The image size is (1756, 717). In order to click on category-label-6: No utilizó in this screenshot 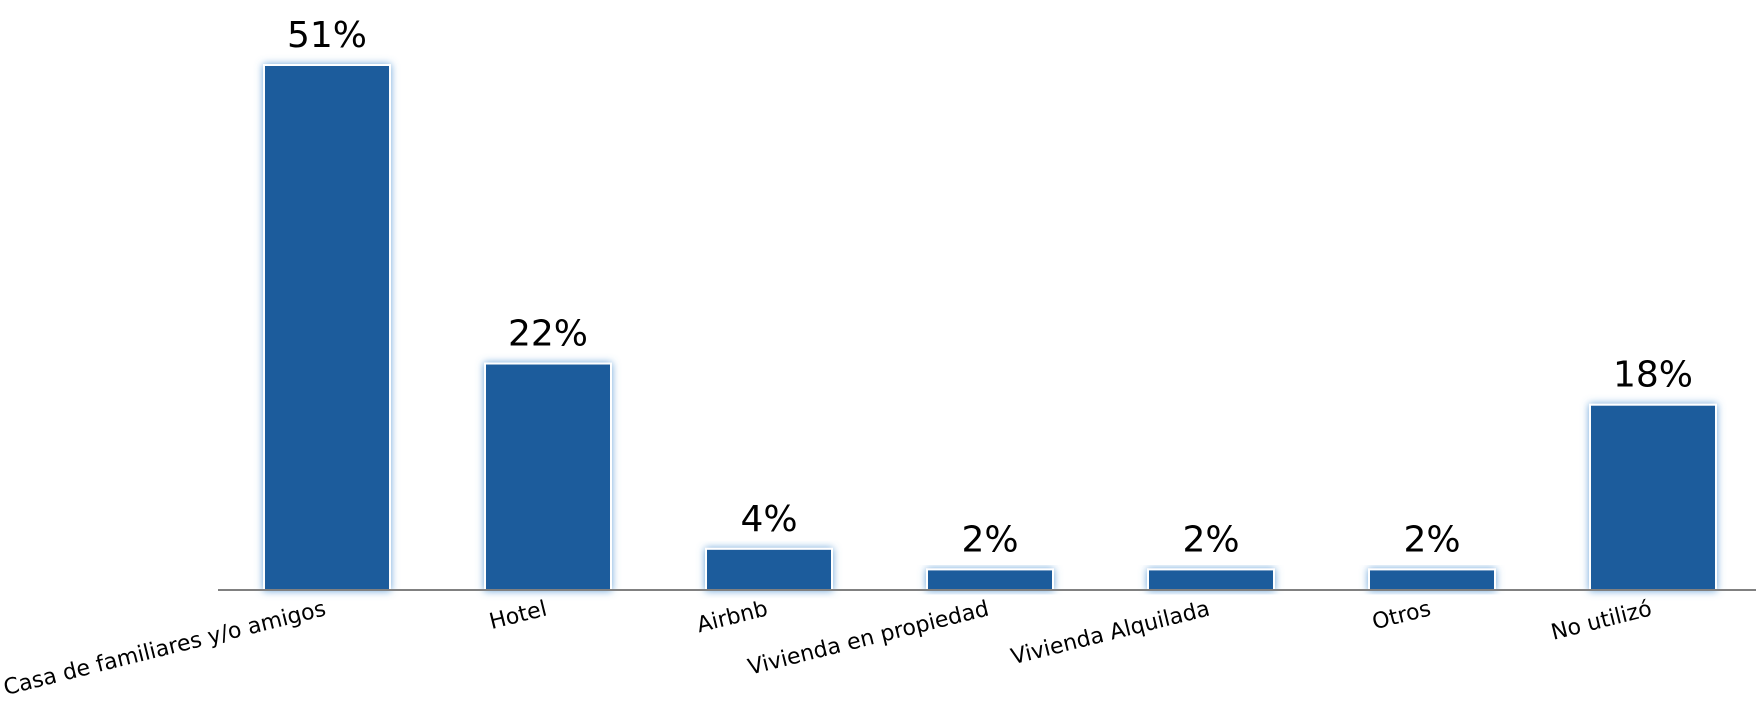, I will do `click(1602, 621)`.